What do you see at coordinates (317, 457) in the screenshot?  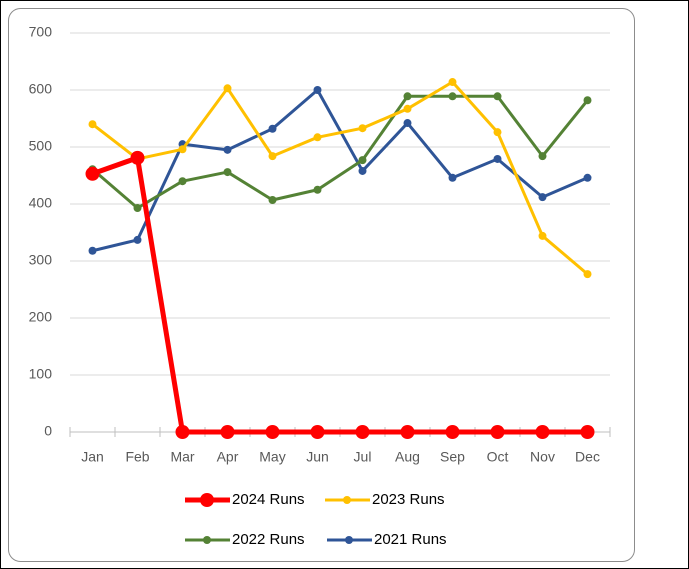 I see `x-tick-label: Jun` at bounding box center [317, 457].